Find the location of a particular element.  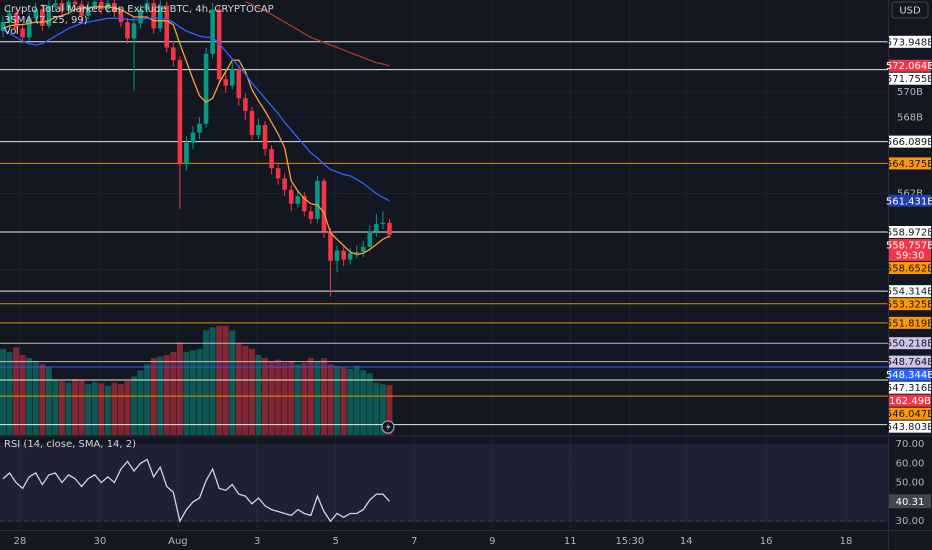

rsi-tick-label: 30.00 is located at coordinates (910, 521).